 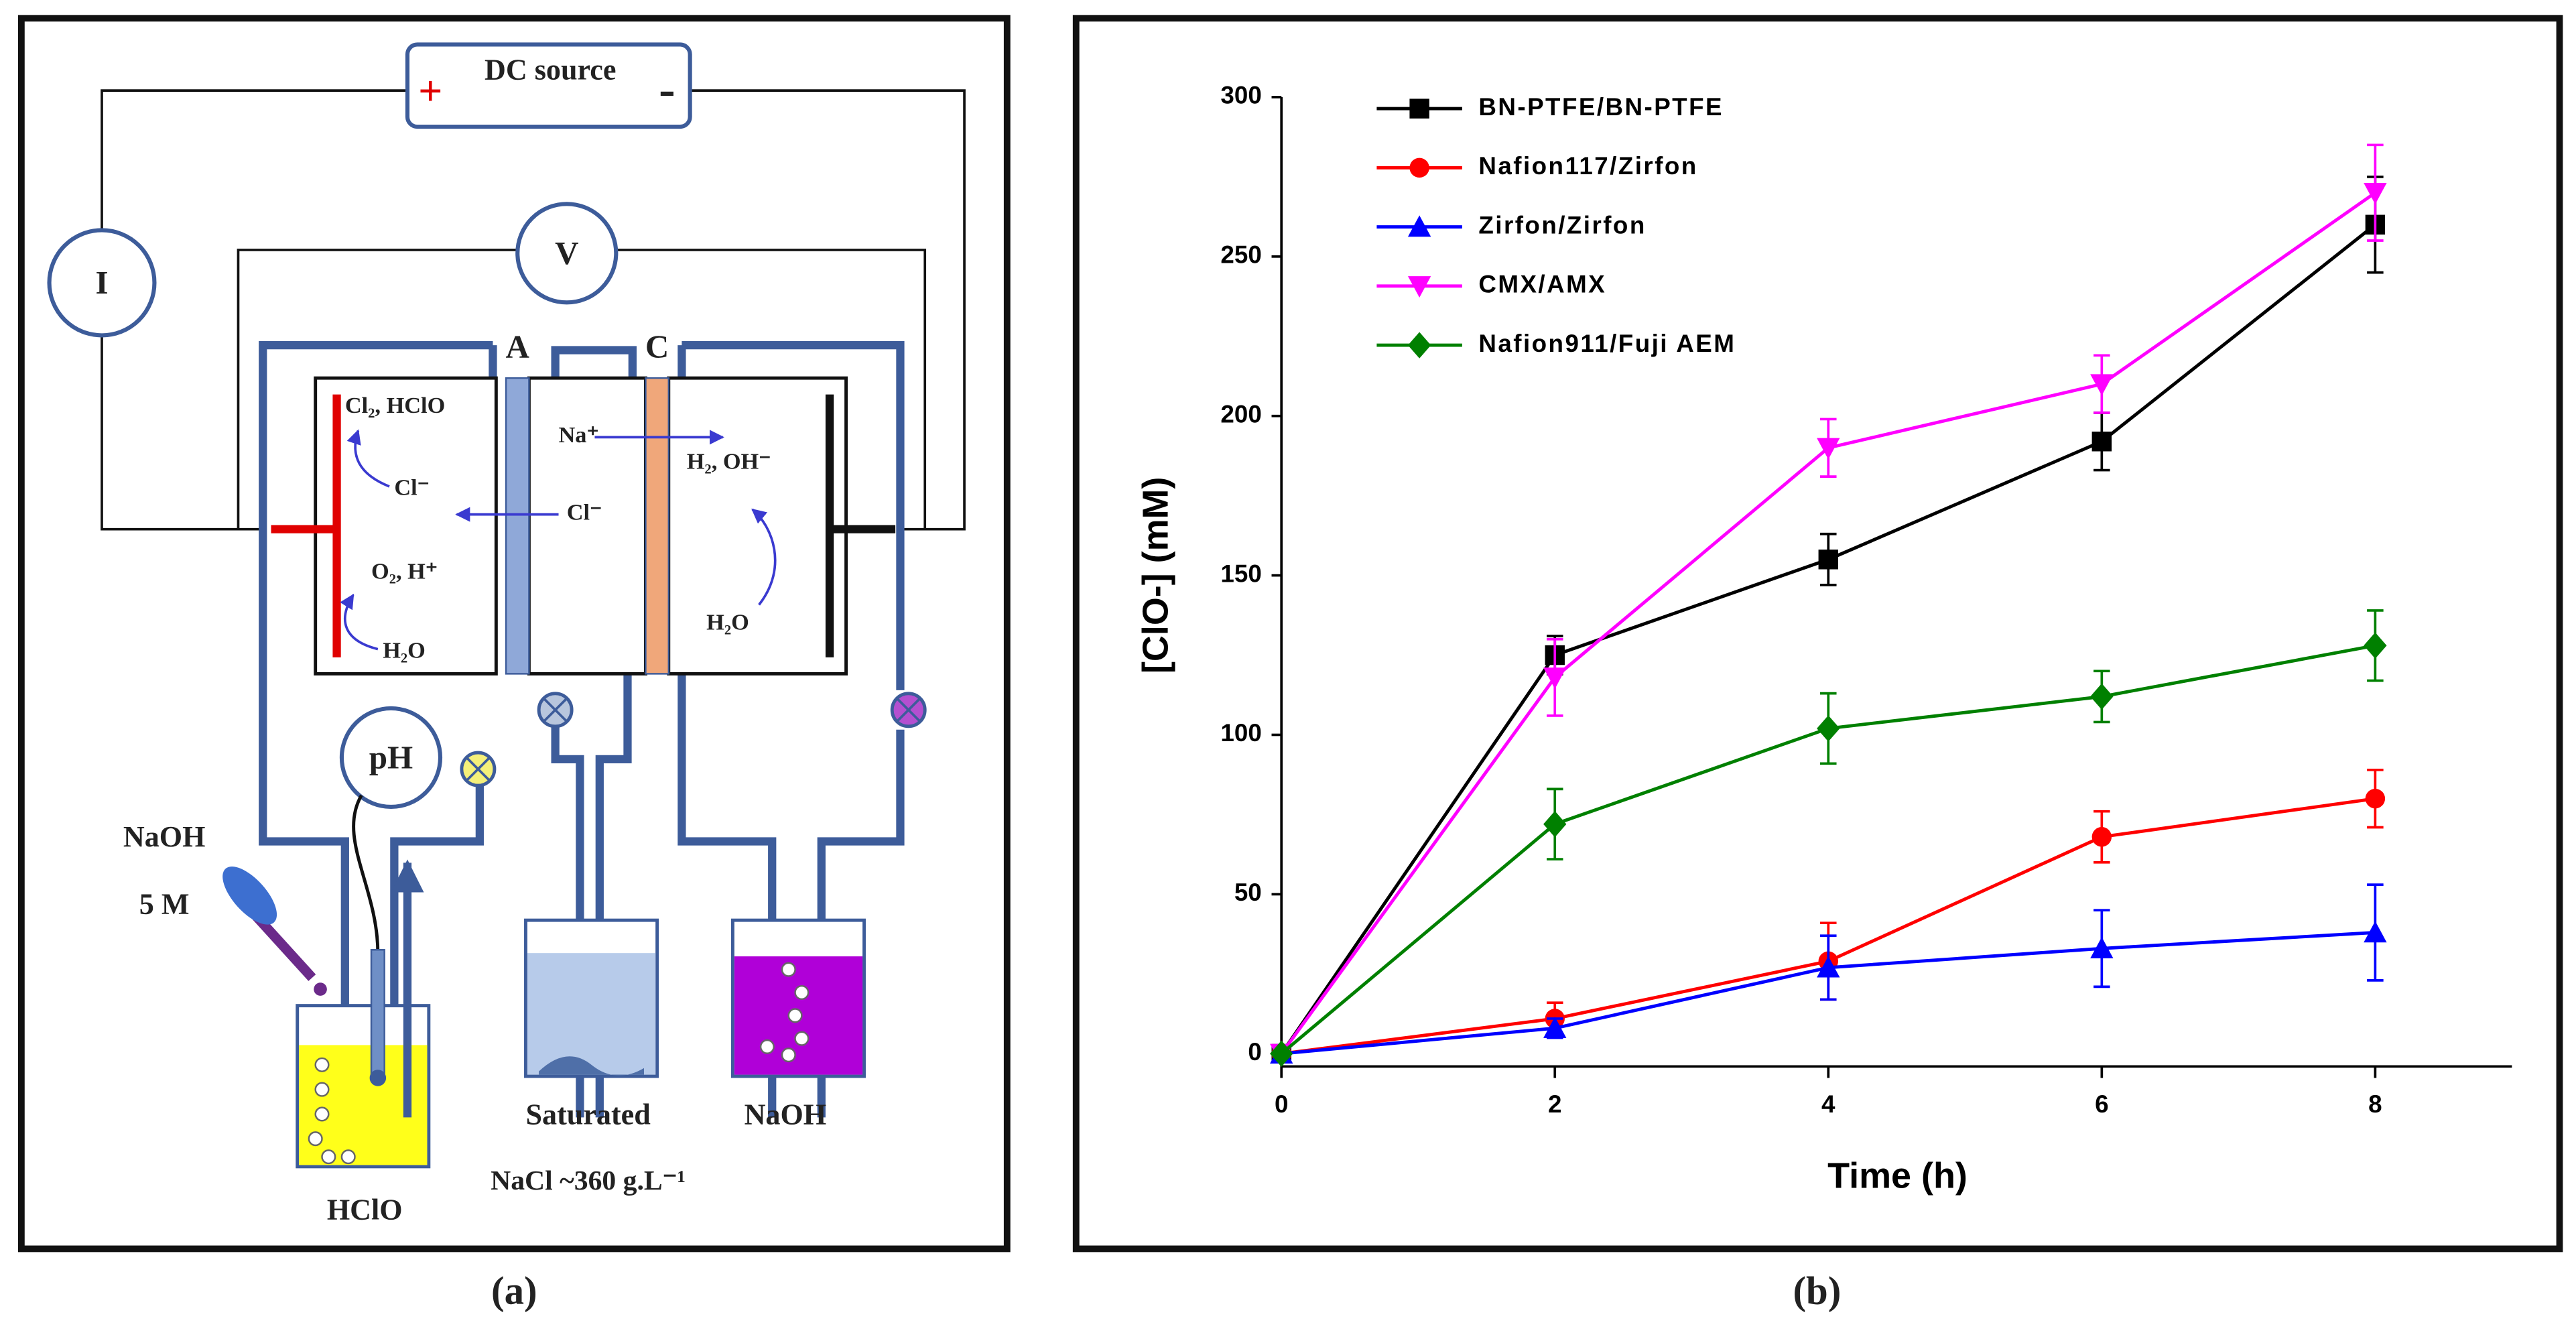 What do you see at coordinates (1240, 574) in the screenshot?
I see `y-tick-label: 150` at bounding box center [1240, 574].